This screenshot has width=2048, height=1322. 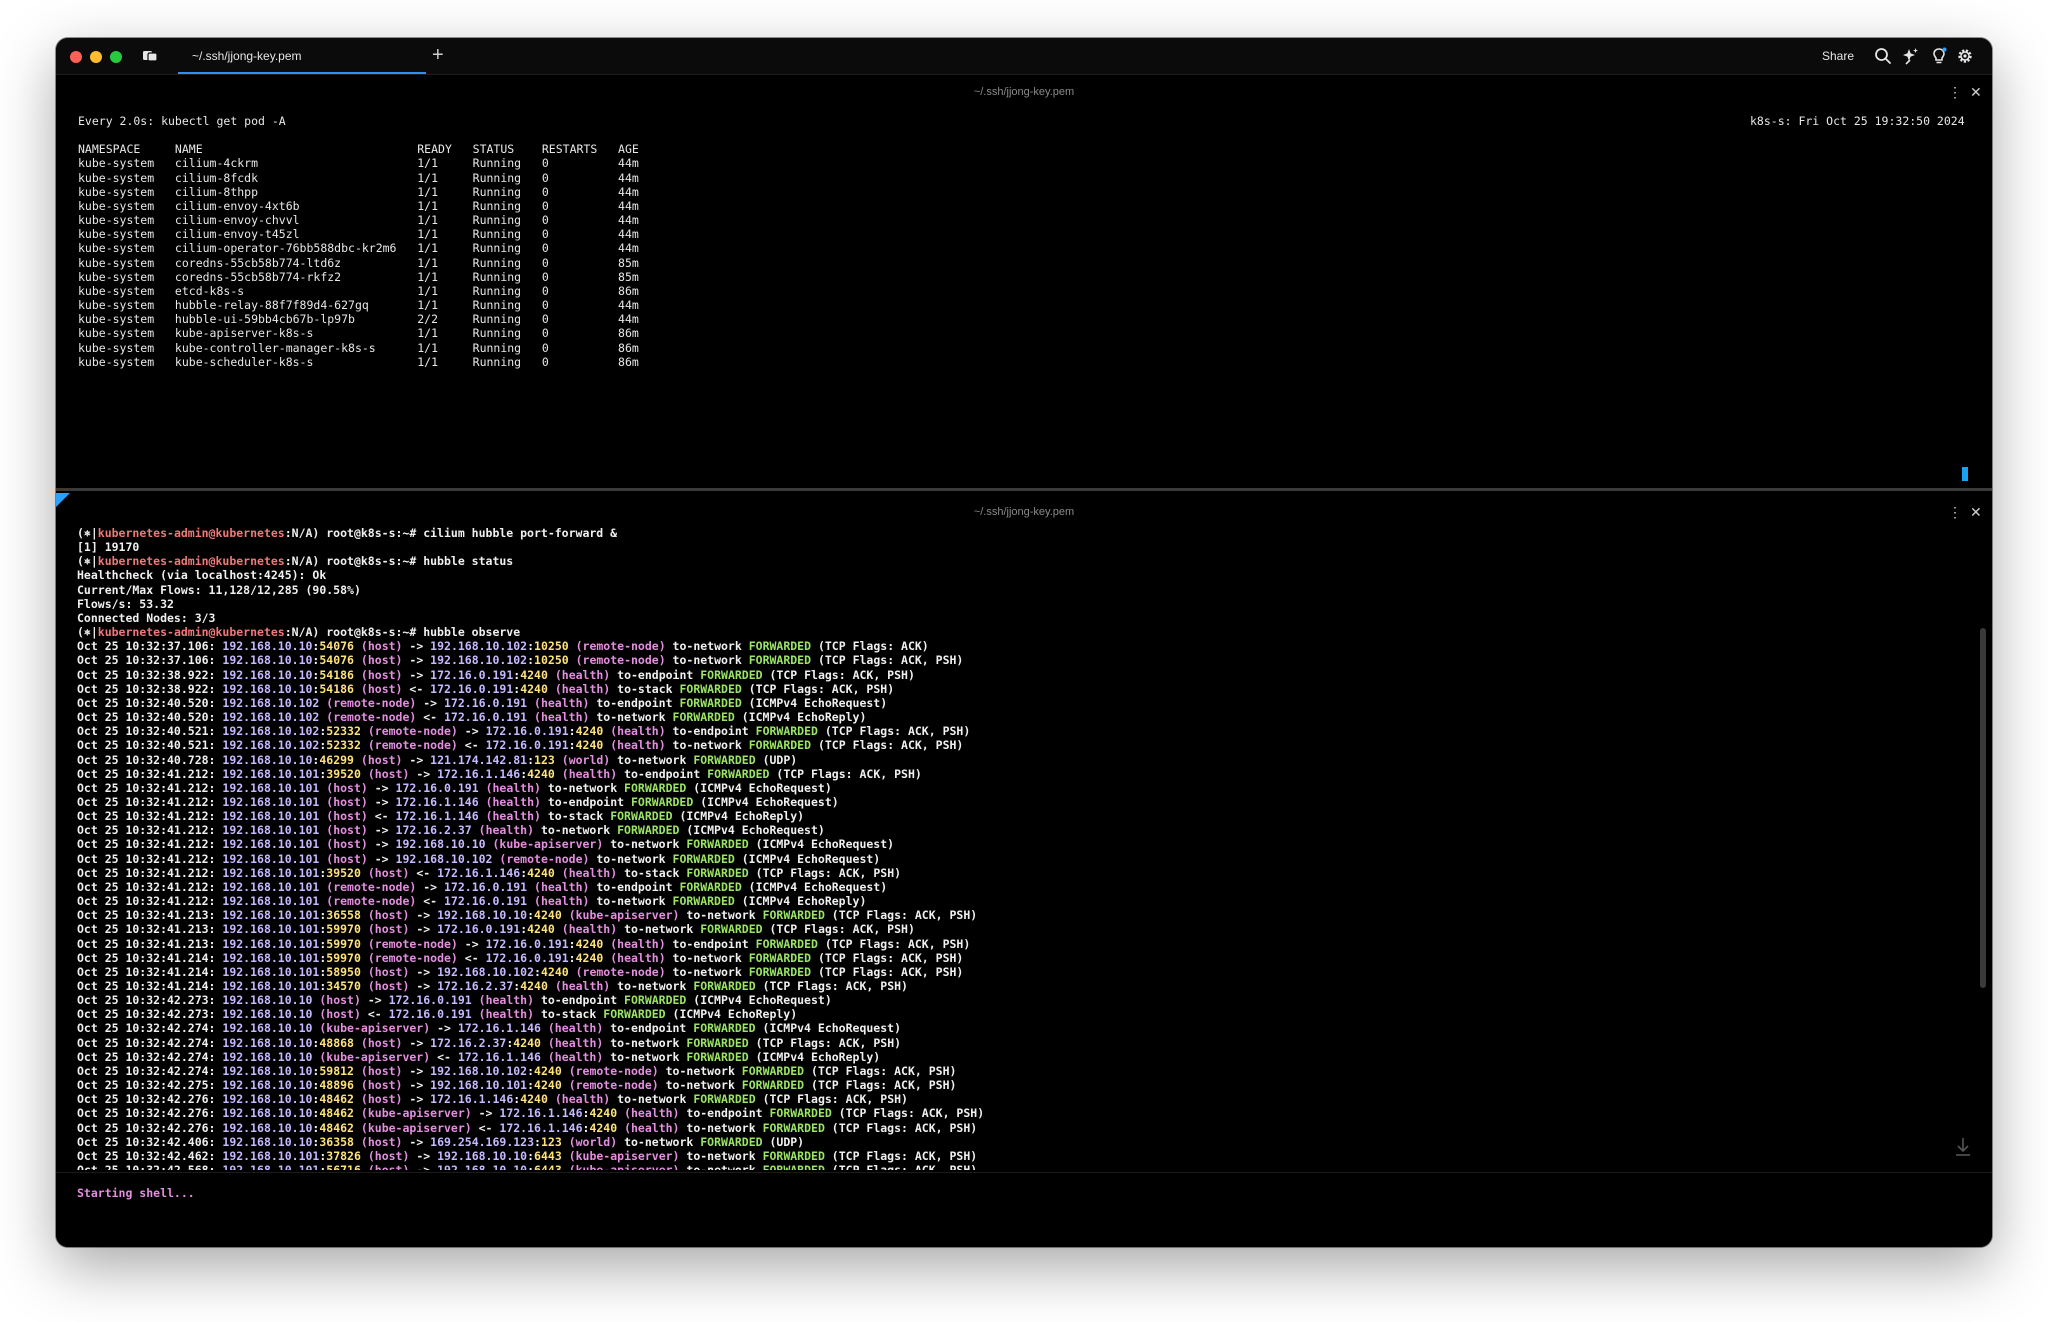 What do you see at coordinates (416, 1127) in the screenshot?
I see `flow-src-label: (kube-apiserver)` at bounding box center [416, 1127].